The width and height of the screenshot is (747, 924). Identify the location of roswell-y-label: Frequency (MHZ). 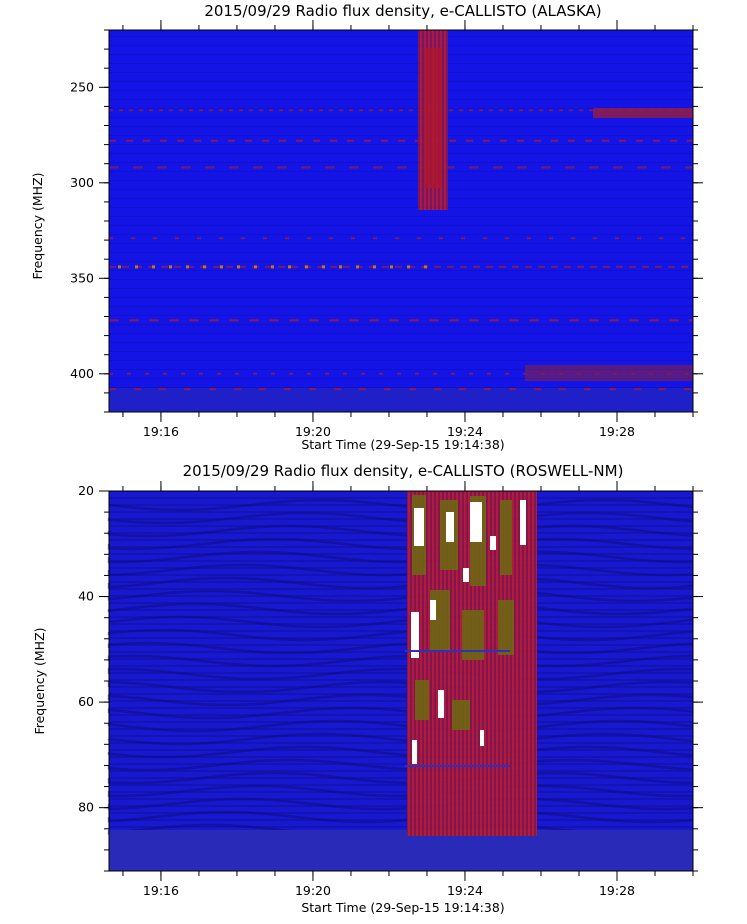
(39, 680).